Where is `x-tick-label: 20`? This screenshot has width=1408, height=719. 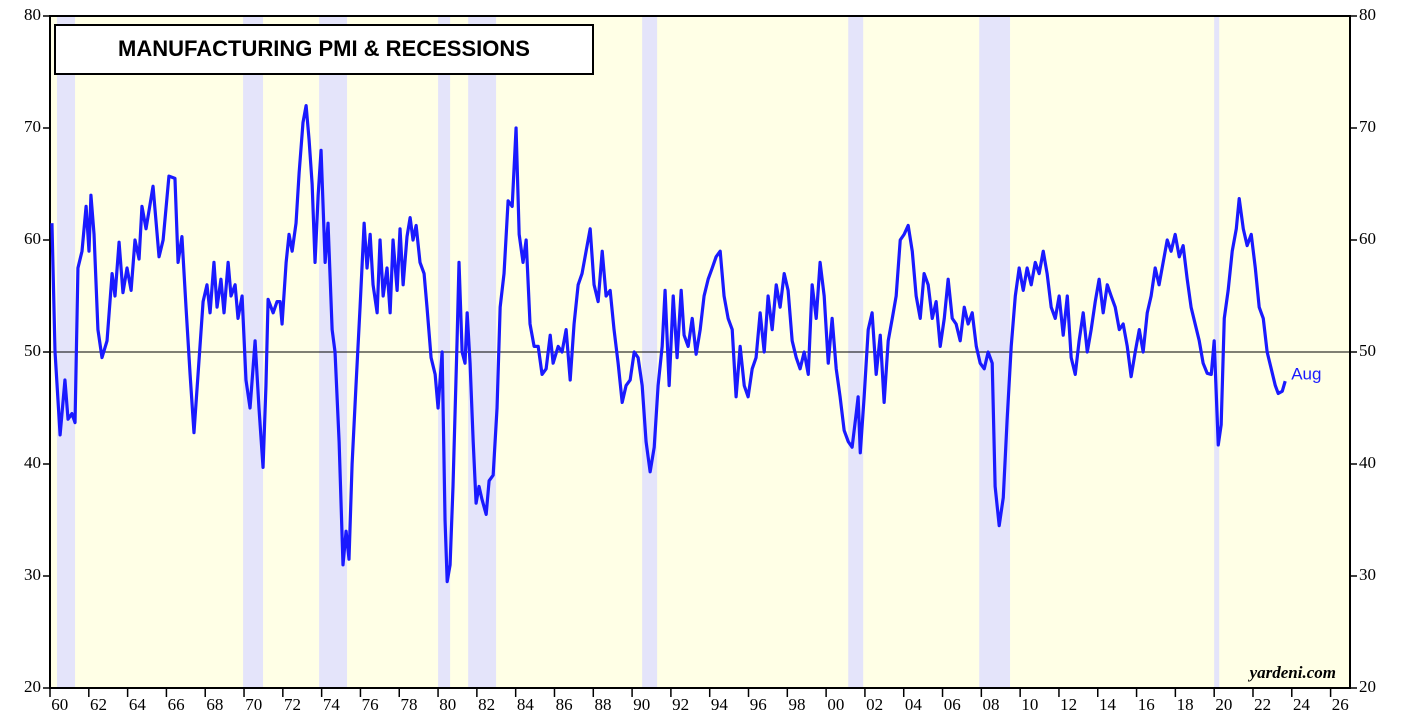 x-tick-label: 20 is located at coordinates (1223, 704).